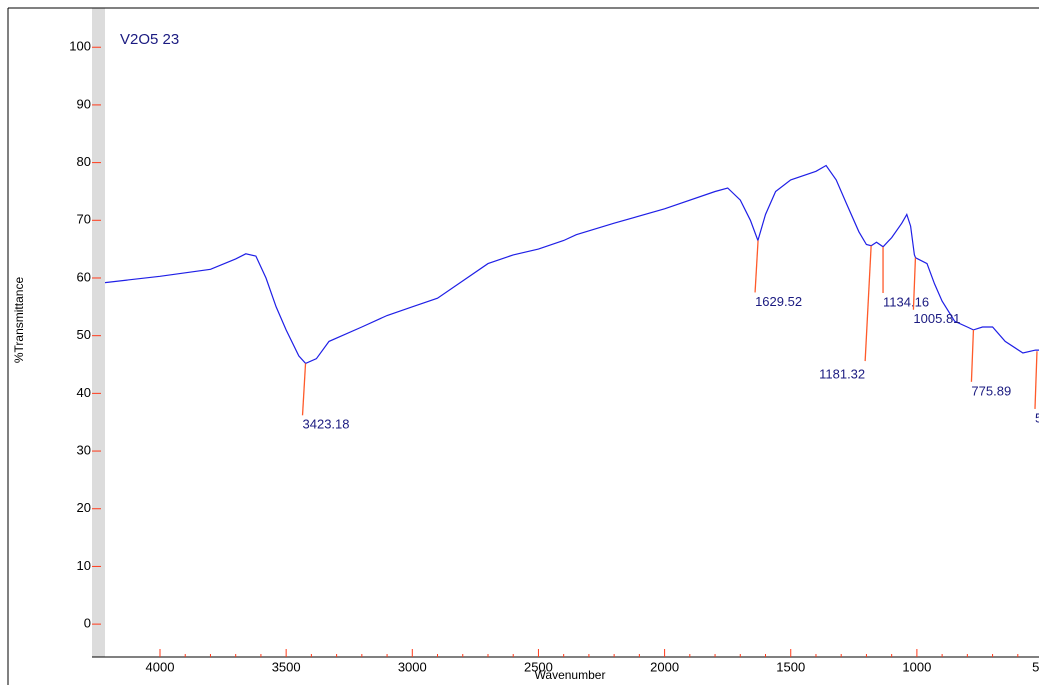 The height and width of the screenshot is (685, 1039). I want to click on x-tick-label: 1000, so click(916, 666).